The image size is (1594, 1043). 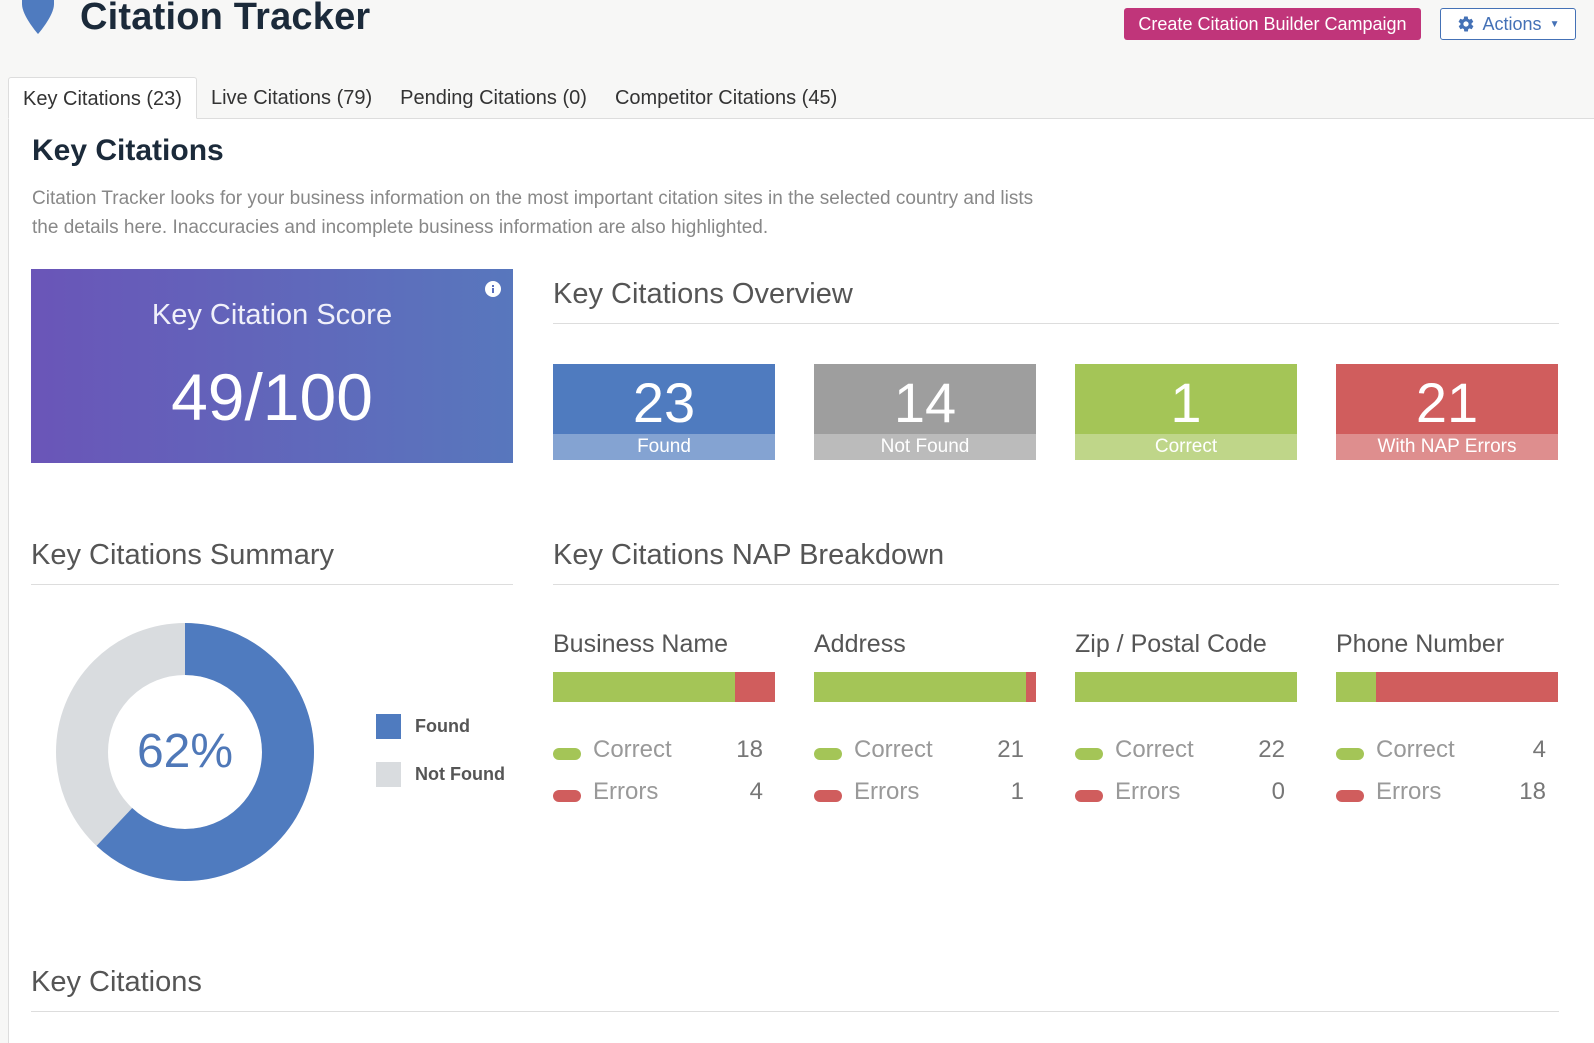 I want to click on errors-count: 4, so click(x=756, y=791).